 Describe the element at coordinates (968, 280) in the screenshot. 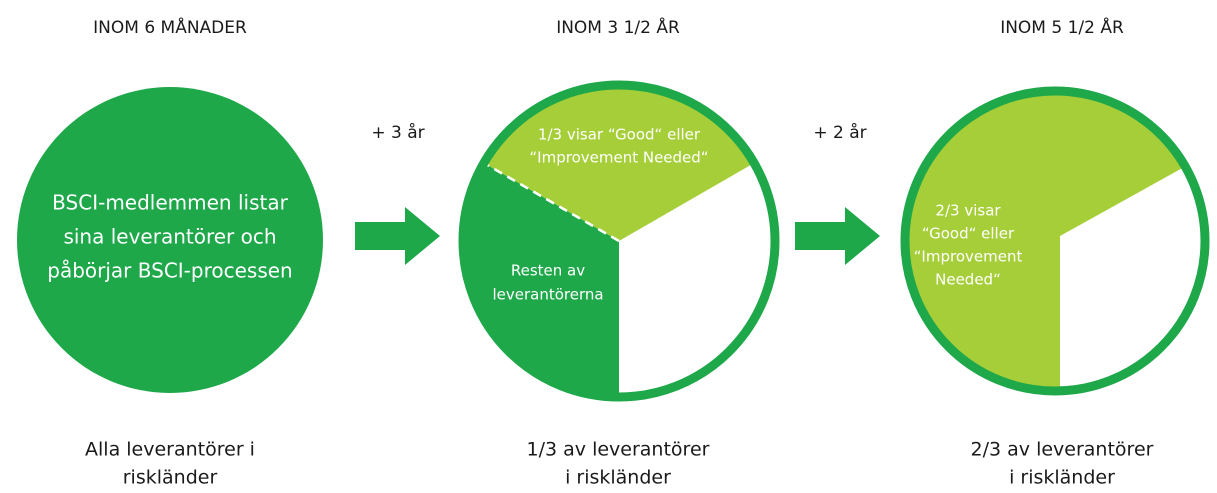

I see `good-text: Needed“` at that location.